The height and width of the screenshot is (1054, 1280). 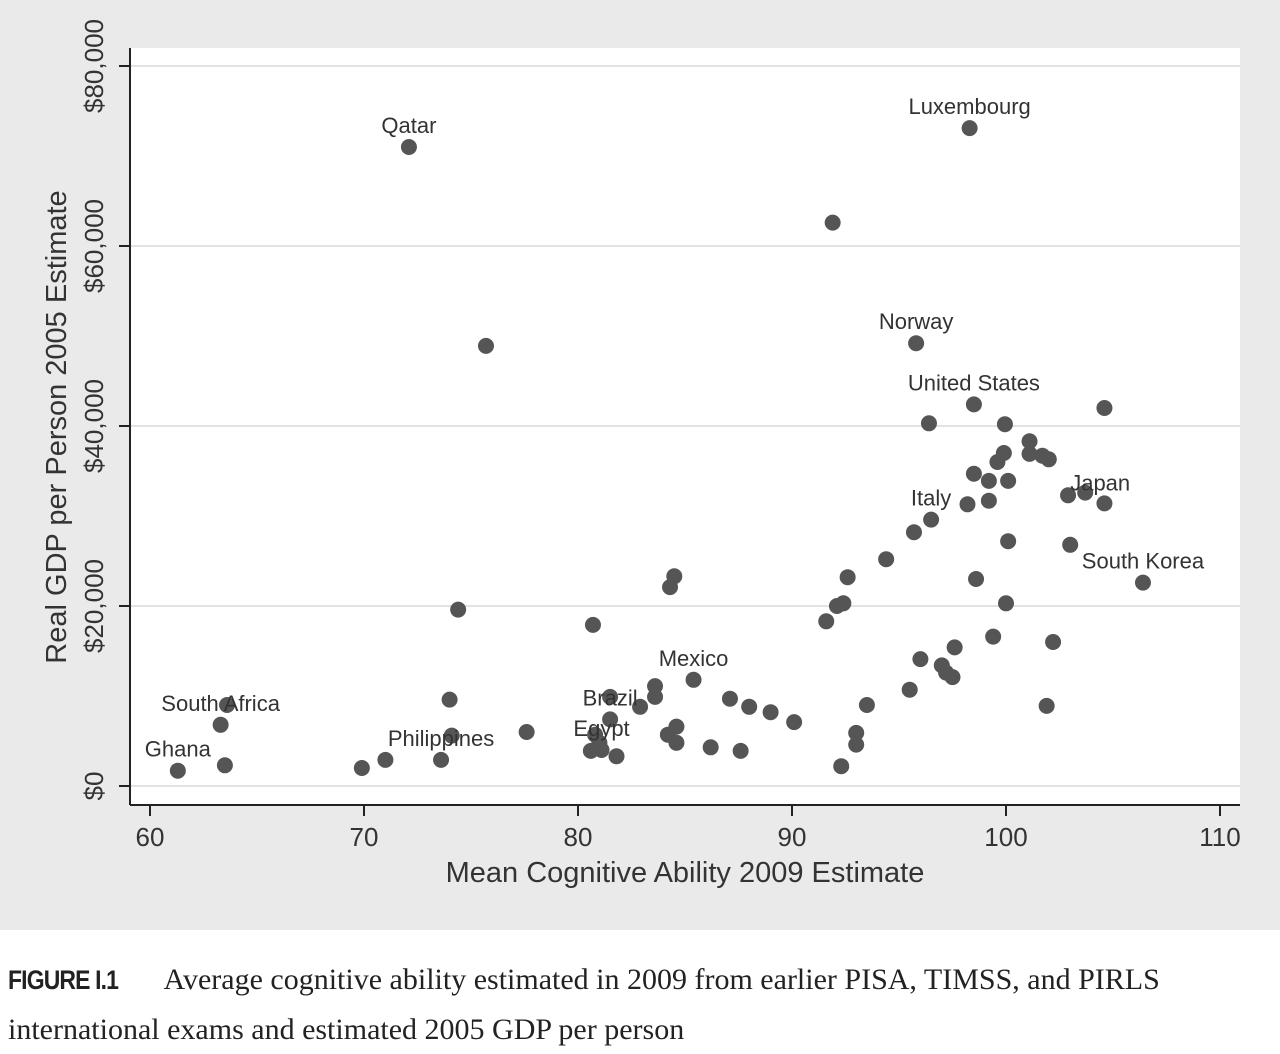 I want to click on x-tick-label: 70, so click(x=364, y=837).